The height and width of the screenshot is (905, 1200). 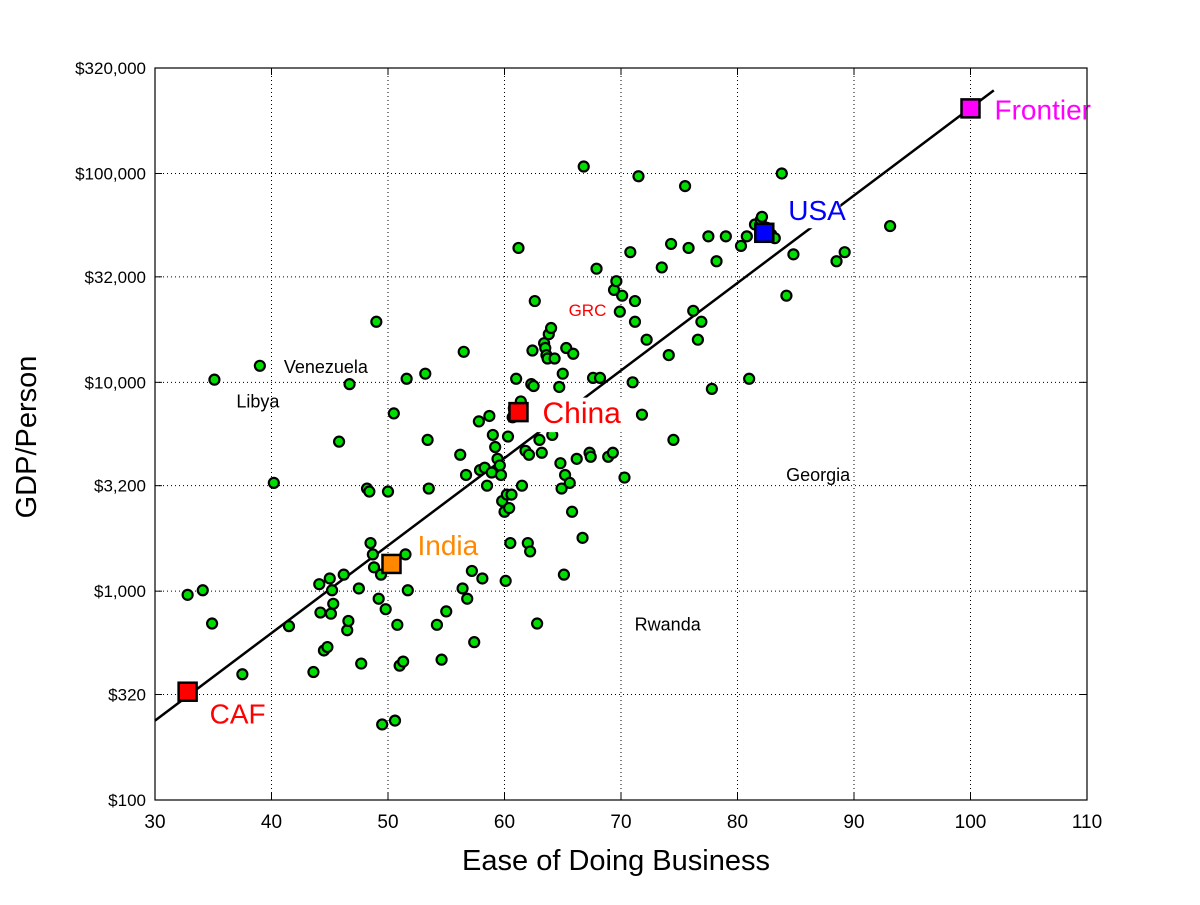 I want to click on highlight-marker-frontier, so click(x=970, y=108).